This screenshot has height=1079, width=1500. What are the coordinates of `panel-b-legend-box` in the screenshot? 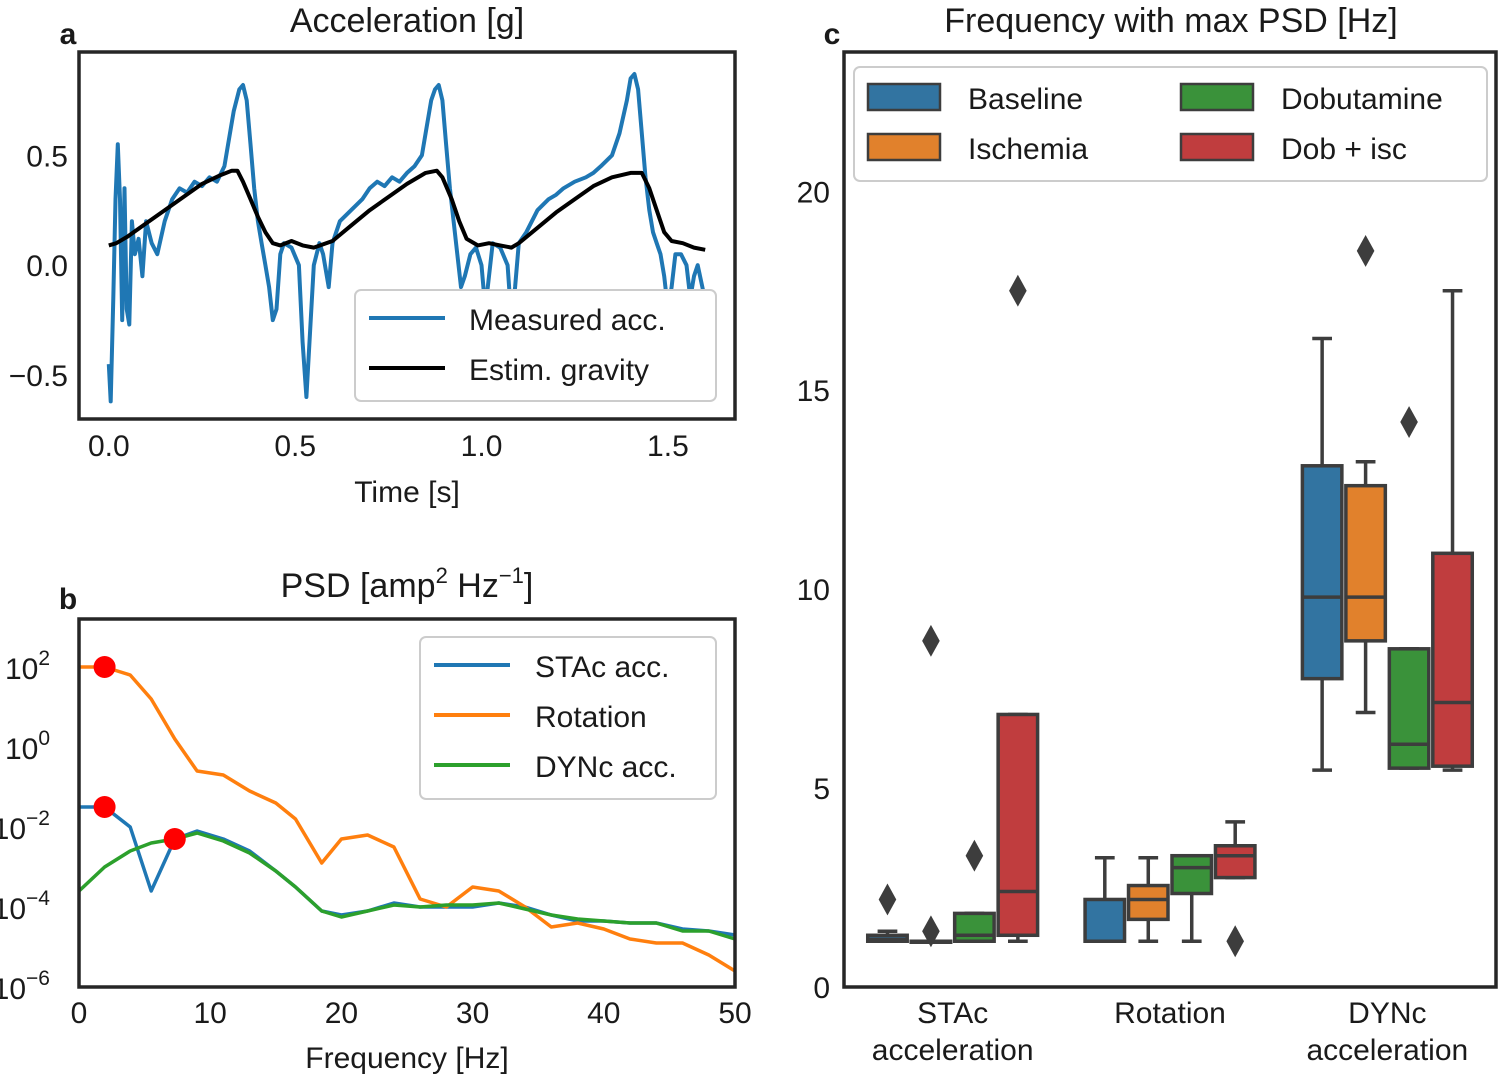 It's located at (568, 718).